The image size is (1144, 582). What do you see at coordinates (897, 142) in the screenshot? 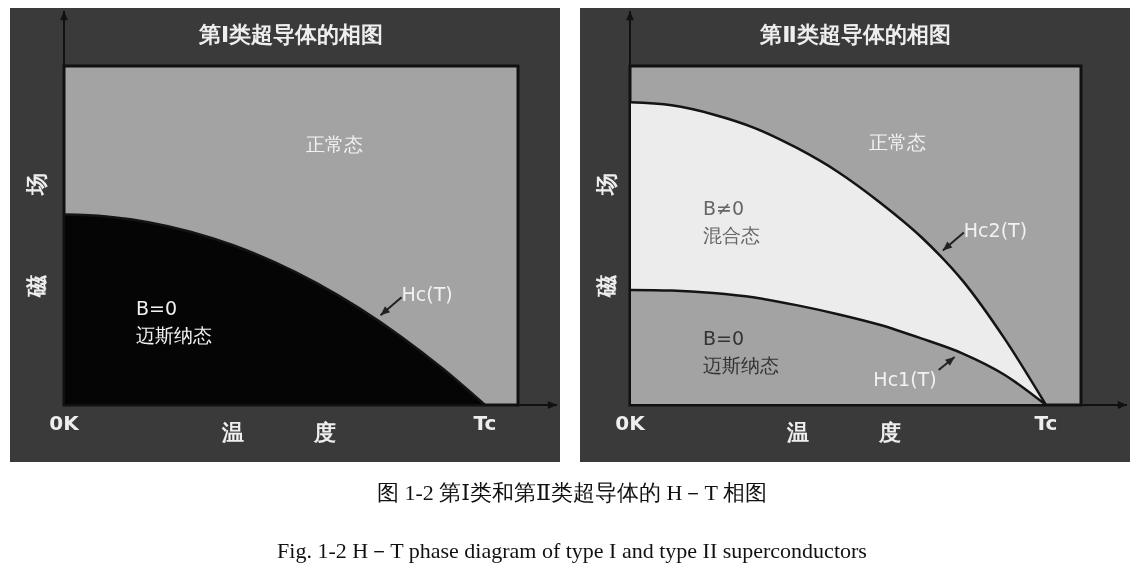
I see `annotation: 正常态` at bounding box center [897, 142].